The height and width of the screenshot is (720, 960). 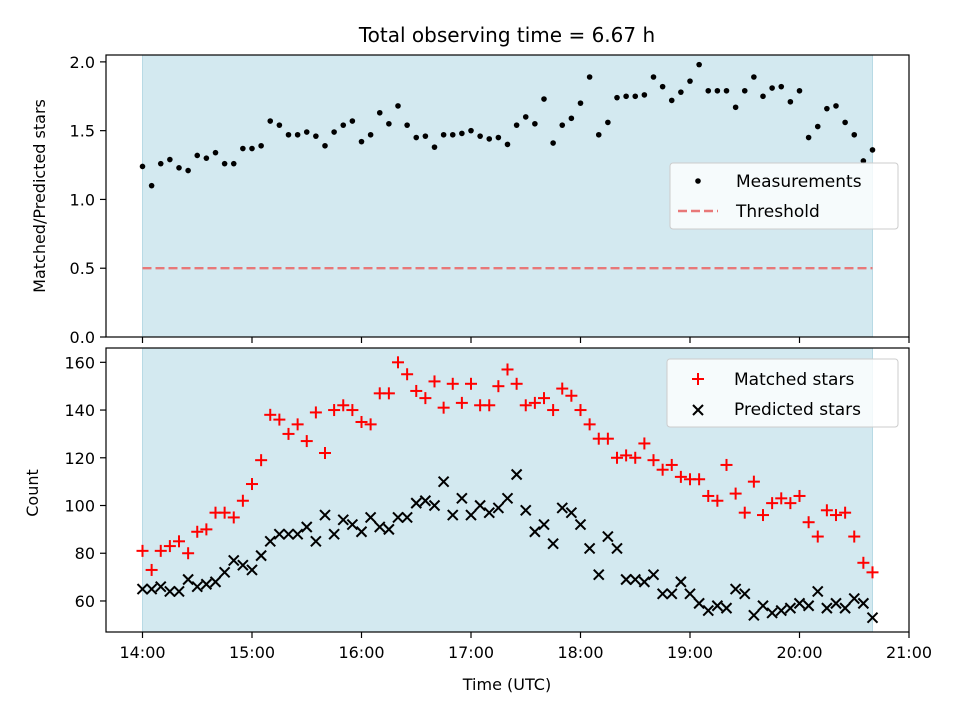 What do you see at coordinates (79, 410) in the screenshot?
I see `y-tick-label: 140` at bounding box center [79, 410].